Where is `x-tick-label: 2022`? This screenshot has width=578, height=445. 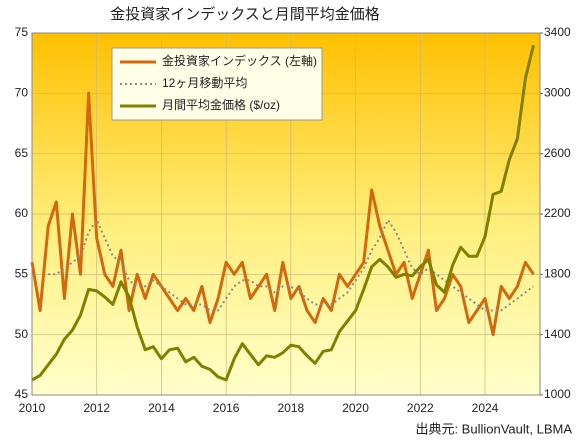
x-tick-label: 2022 is located at coordinates (420, 408).